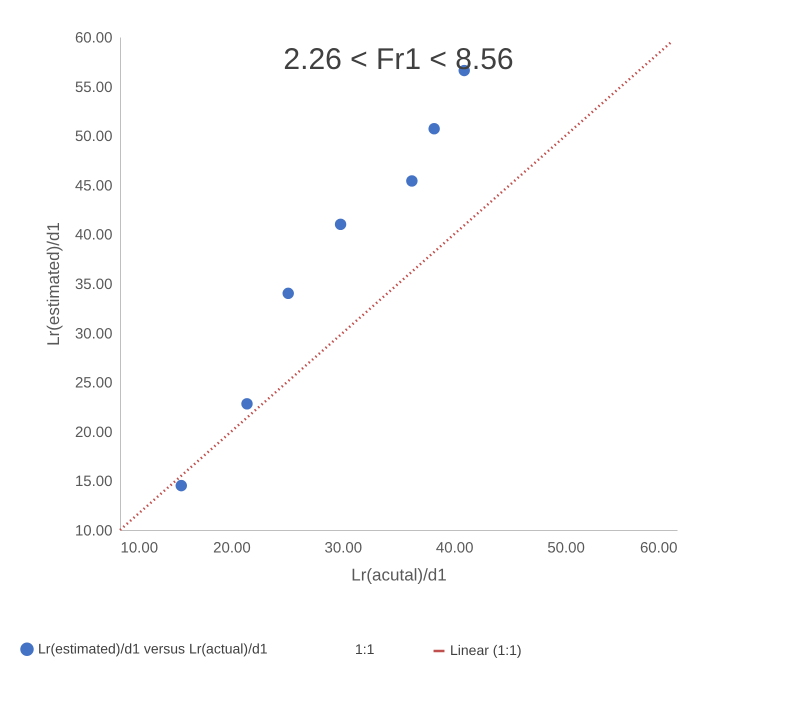  I want to click on chart-title: 2.26 < Fr1 < 8.56, so click(398, 59).